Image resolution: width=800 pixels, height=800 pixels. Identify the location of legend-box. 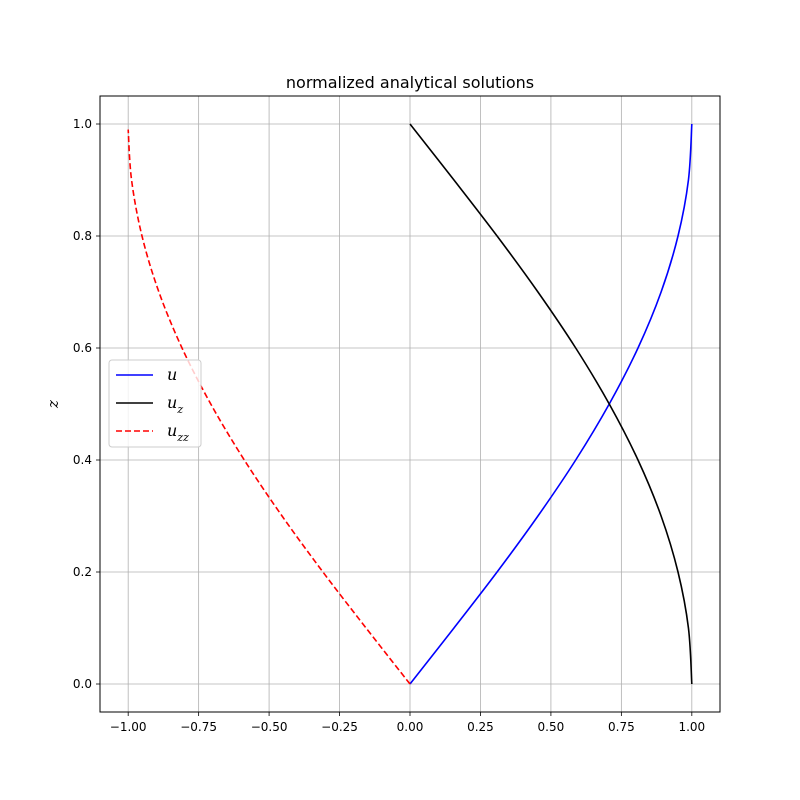
(155, 403).